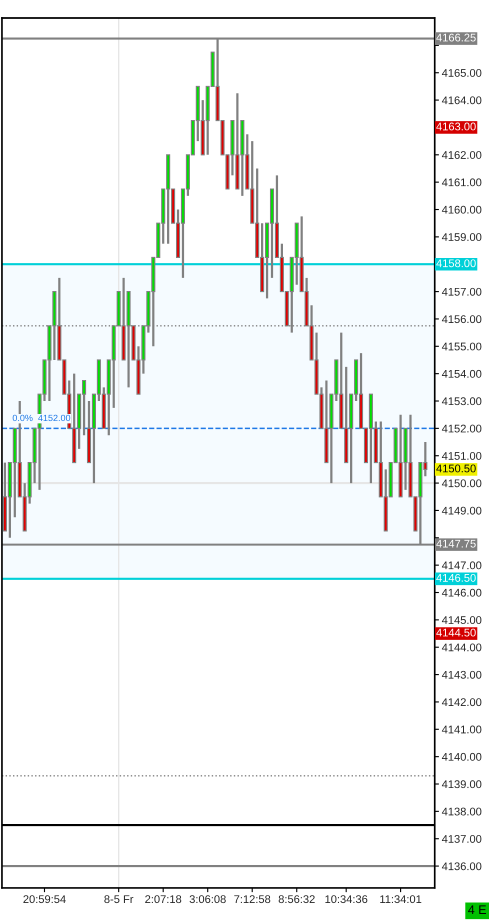 The width and height of the screenshot is (489, 924). What do you see at coordinates (456, 263) in the screenshot?
I see `ref-line-label: 4158.00` at bounding box center [456, 263].